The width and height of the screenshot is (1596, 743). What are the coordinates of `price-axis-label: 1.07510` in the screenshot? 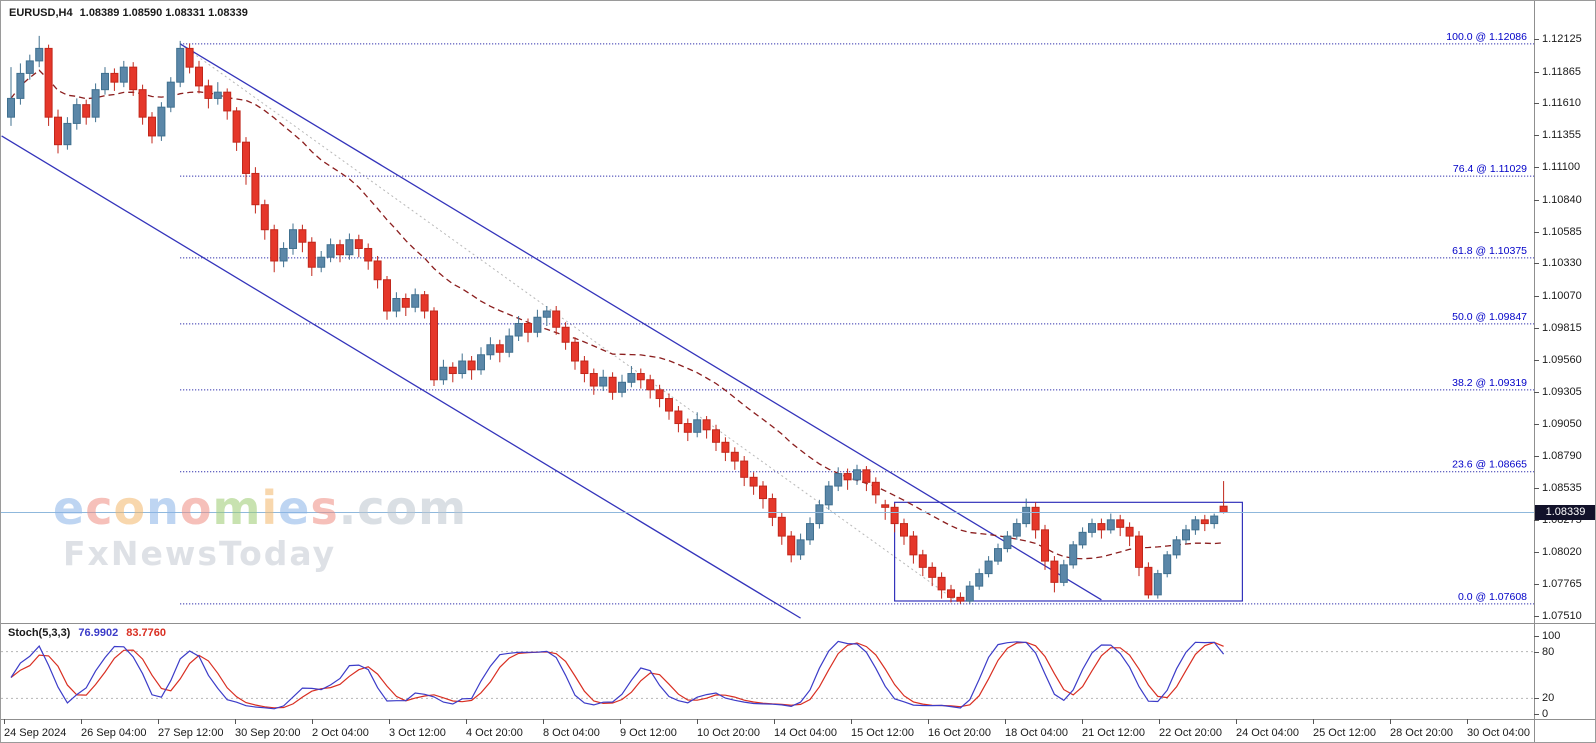 It's located at (1562, 616).